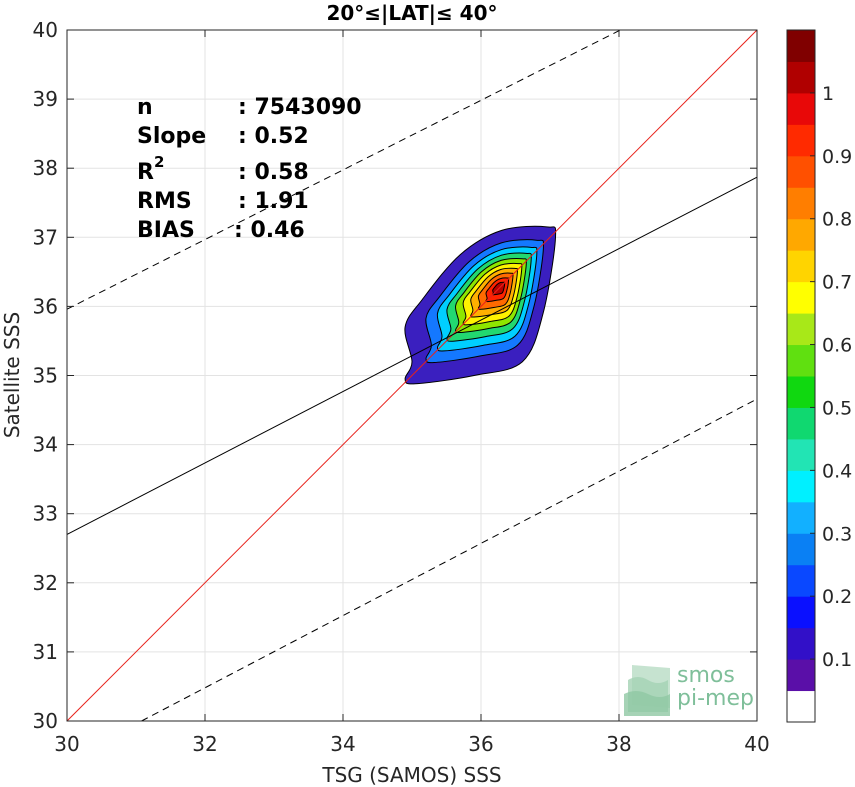 The width and height of the screenshot is (855, 787). Describe the element at coordinates (837, 408) in the screenshot. I see `colorbar-tick-label: 0.5` at that location.